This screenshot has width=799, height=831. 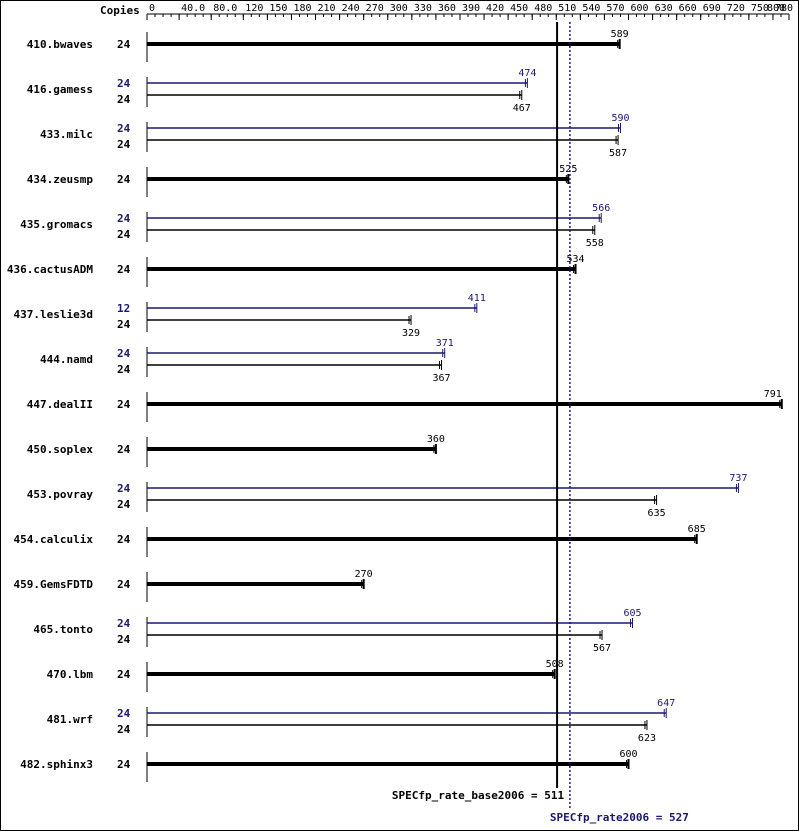 What do you see at coordinates (445, 343) in the screenshot?
I see `value-label: 371` at bounding box center [445, 343].